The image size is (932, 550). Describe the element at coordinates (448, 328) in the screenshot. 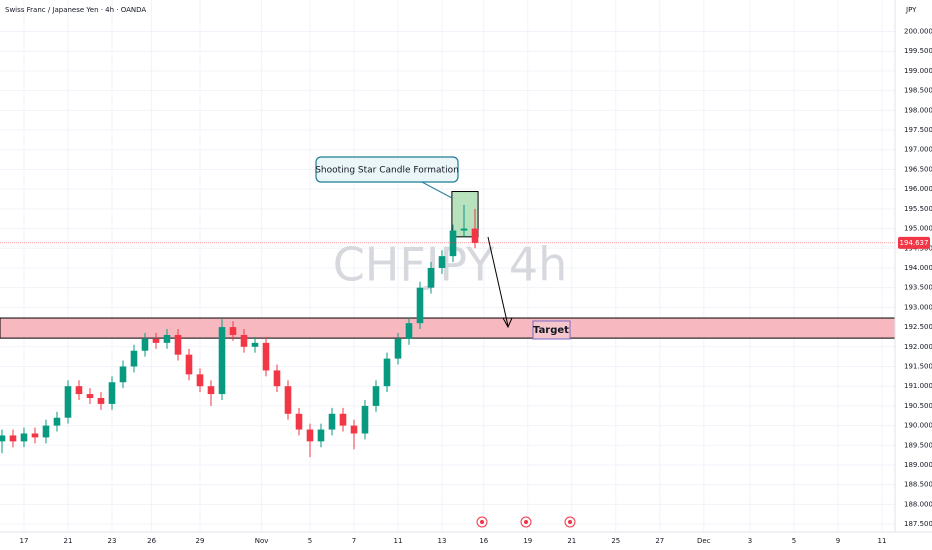

I see `target-zone` at that location.